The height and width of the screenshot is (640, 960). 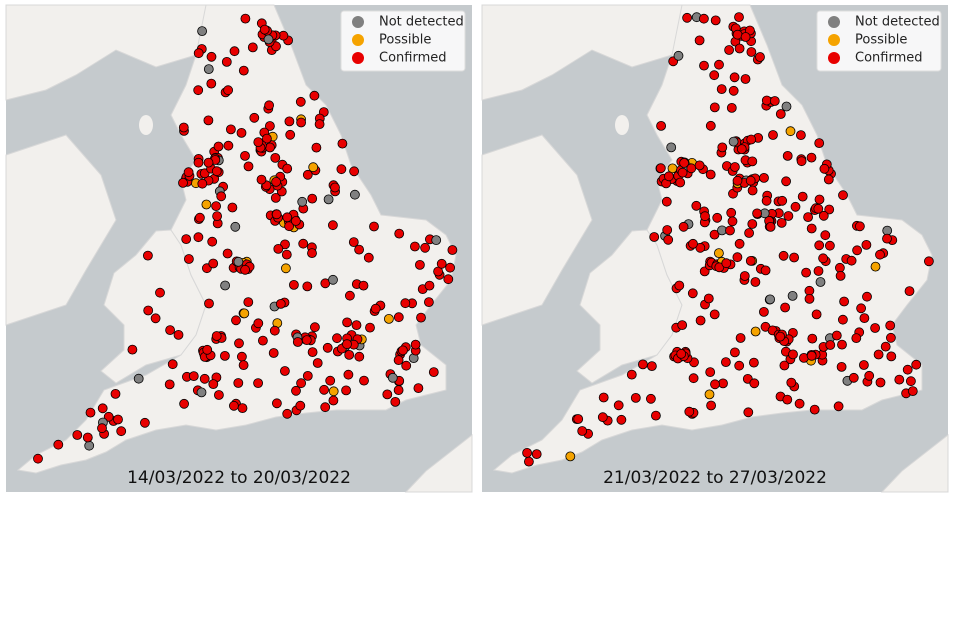 I want to click on legend-label: Not detected, so click(x=421, y=22).